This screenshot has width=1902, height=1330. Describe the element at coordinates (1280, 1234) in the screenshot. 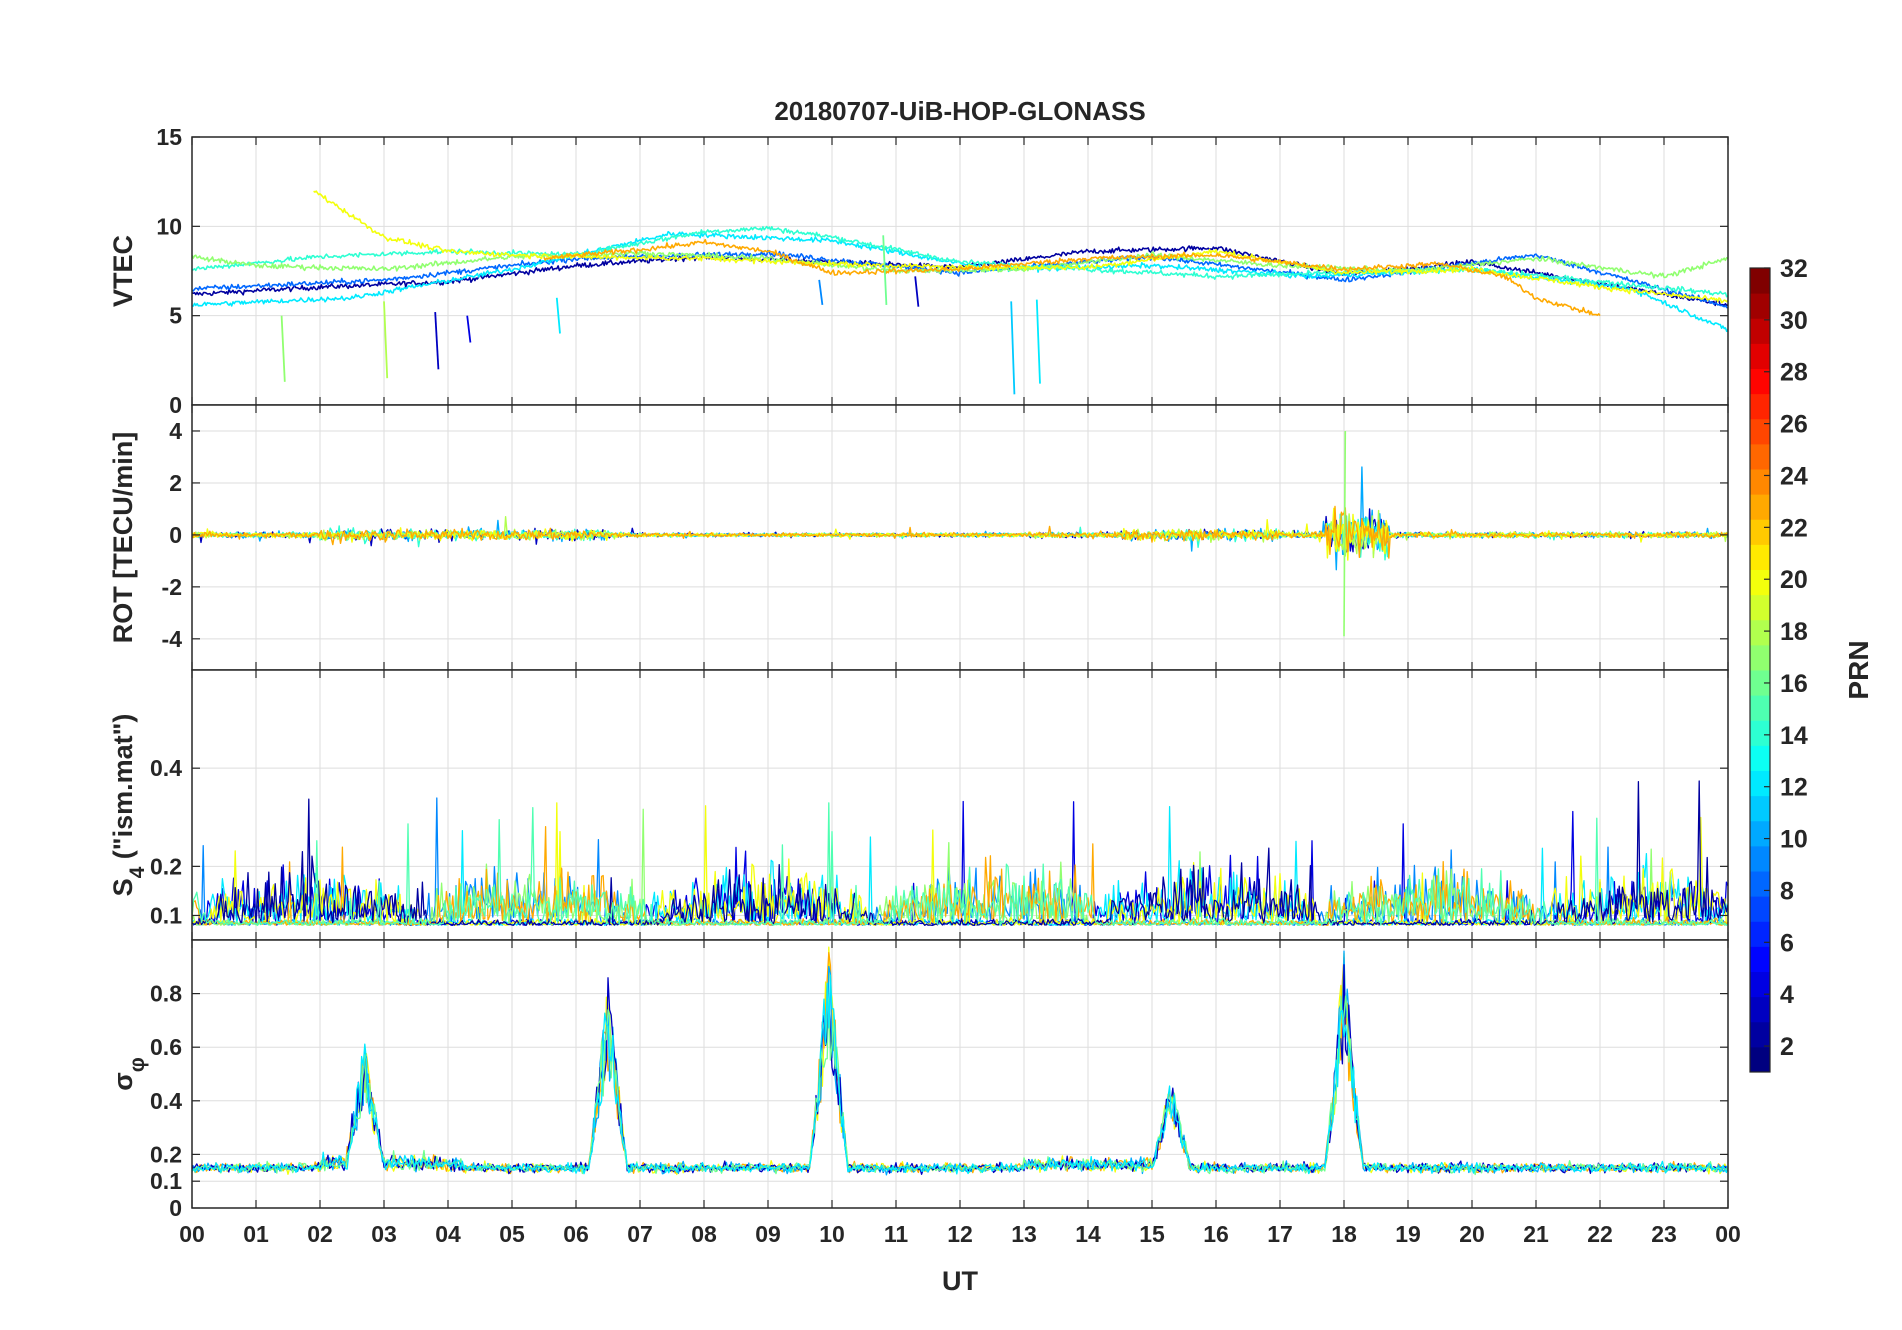

I see `x-tick-label: 17` at that location.